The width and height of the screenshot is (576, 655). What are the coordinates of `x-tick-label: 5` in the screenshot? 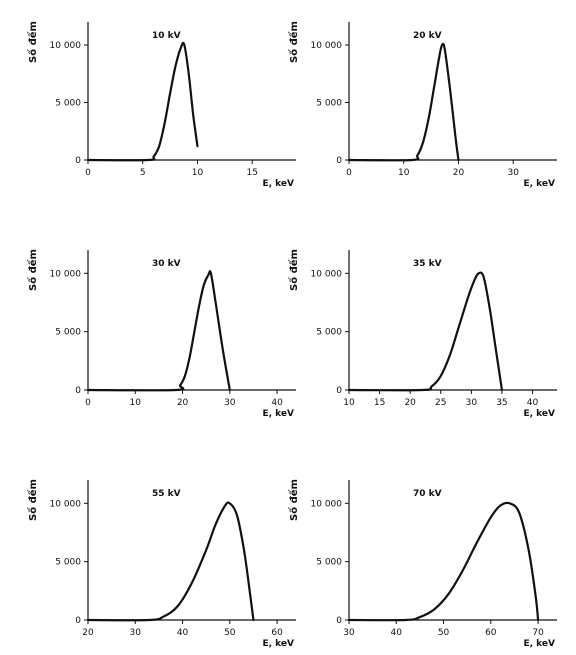 It's located at (143, 173).